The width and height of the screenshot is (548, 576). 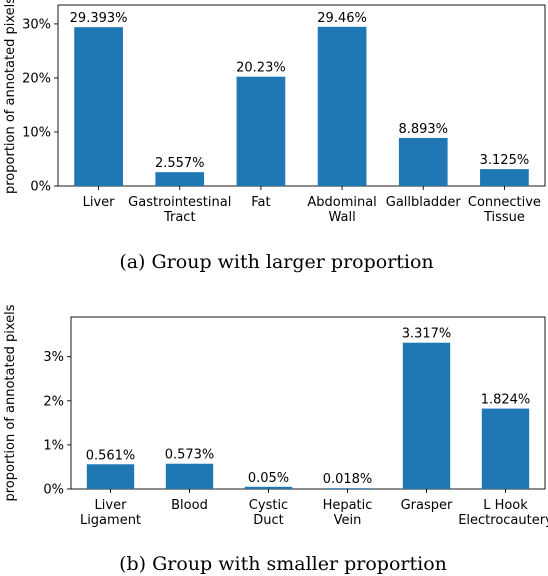 I want to click on x-tick-label: Grasper, so click(x=427, y=505).